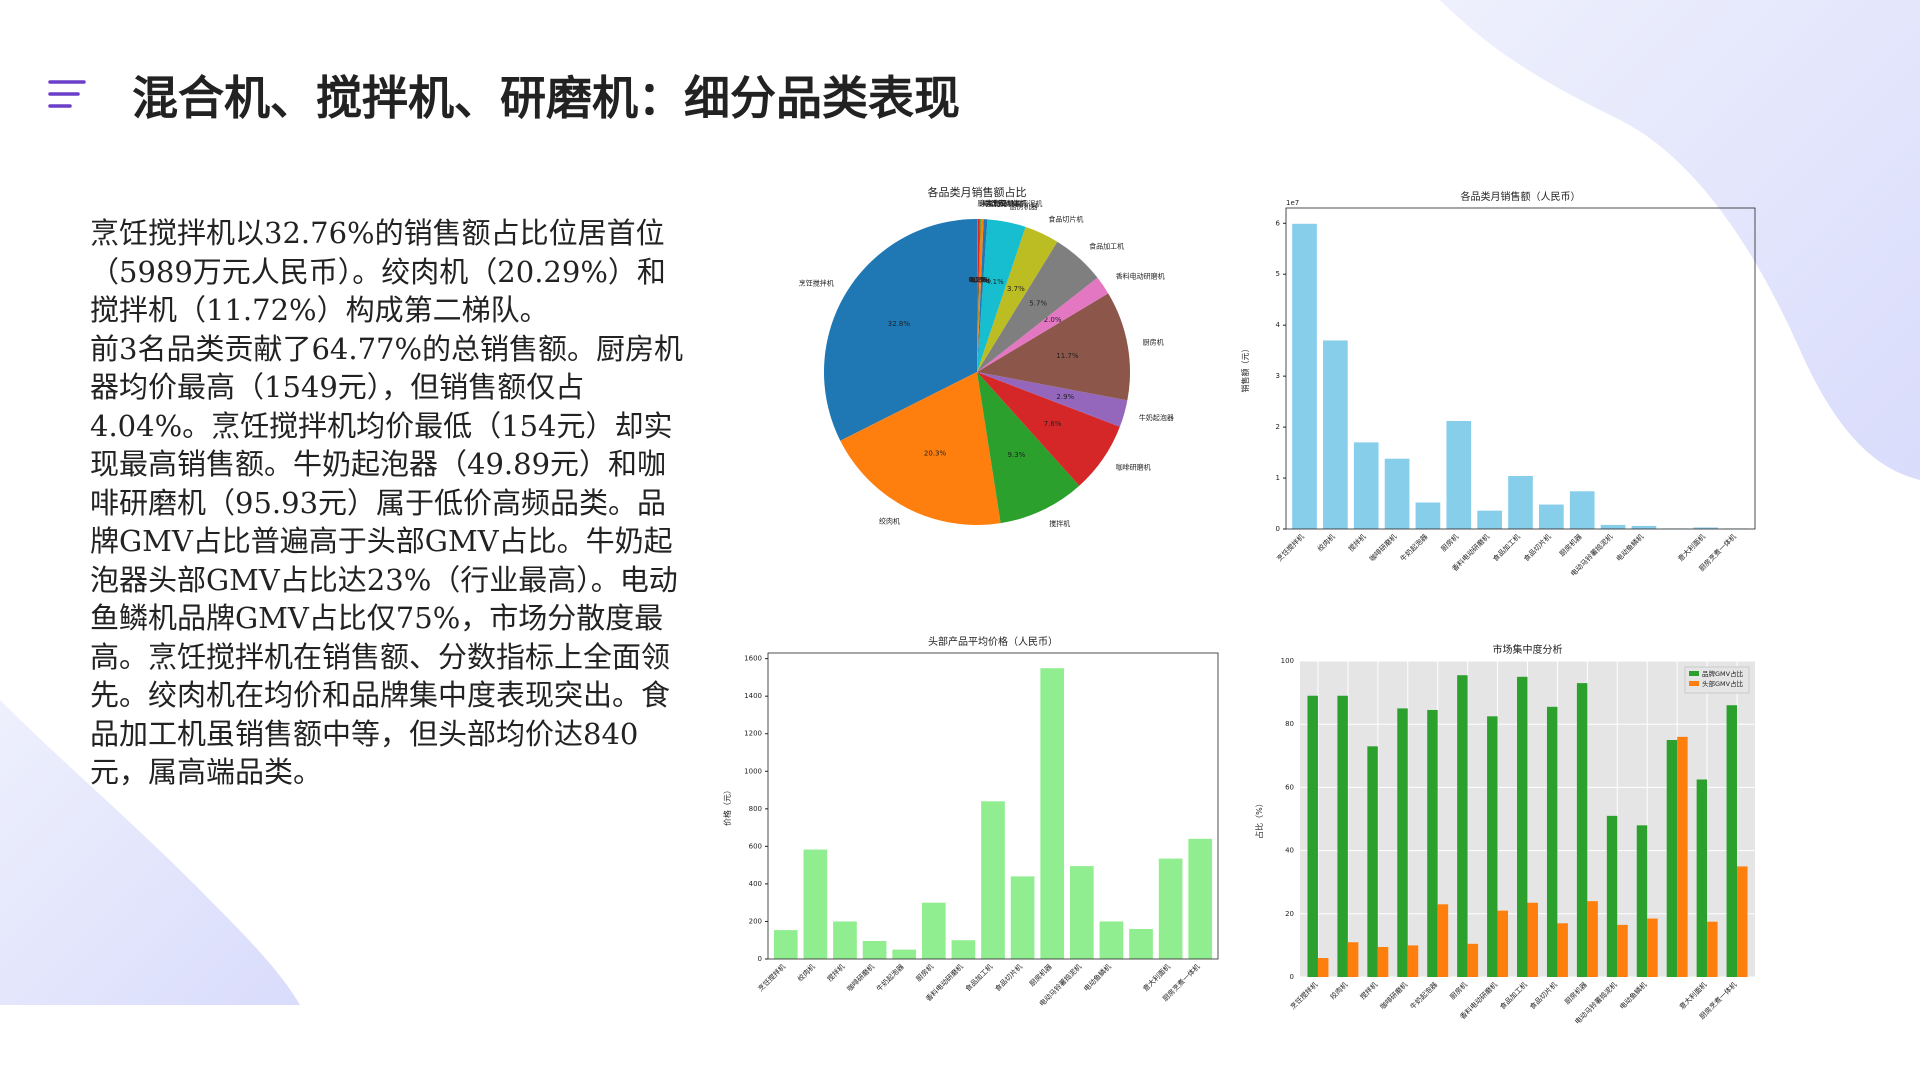  What do you see at coordinates (1368, 990) in the screenshot?
I see `x-tick-label: 搅拌机` at bounding box center [1368, 990].